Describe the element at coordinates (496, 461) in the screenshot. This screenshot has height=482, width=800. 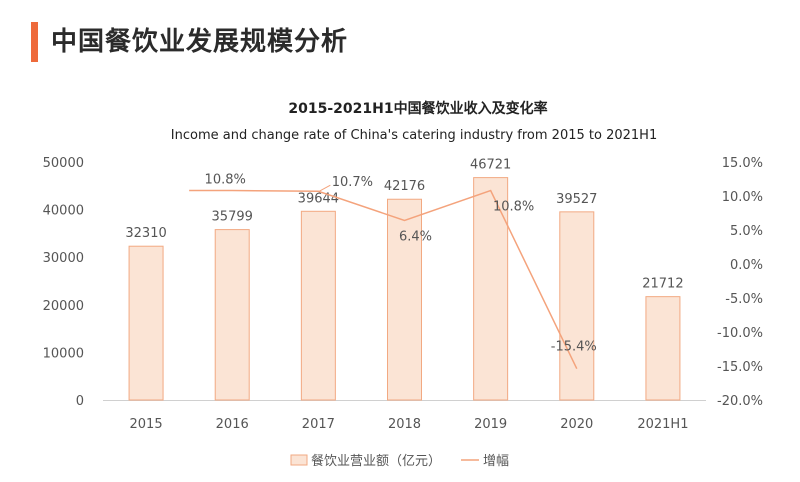
I see `legend-line-label: 增幅` at that location.